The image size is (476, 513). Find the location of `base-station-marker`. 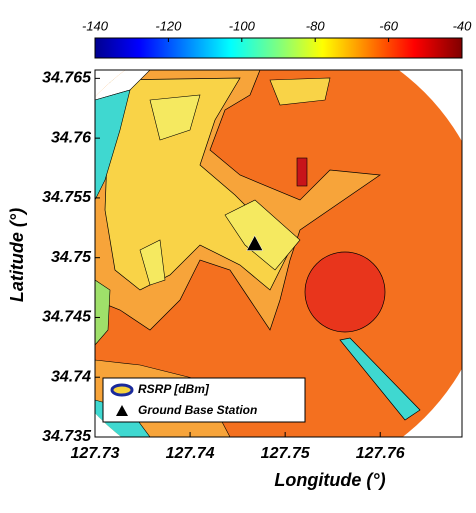

base-station-marker is located at coordinates (255, 243).